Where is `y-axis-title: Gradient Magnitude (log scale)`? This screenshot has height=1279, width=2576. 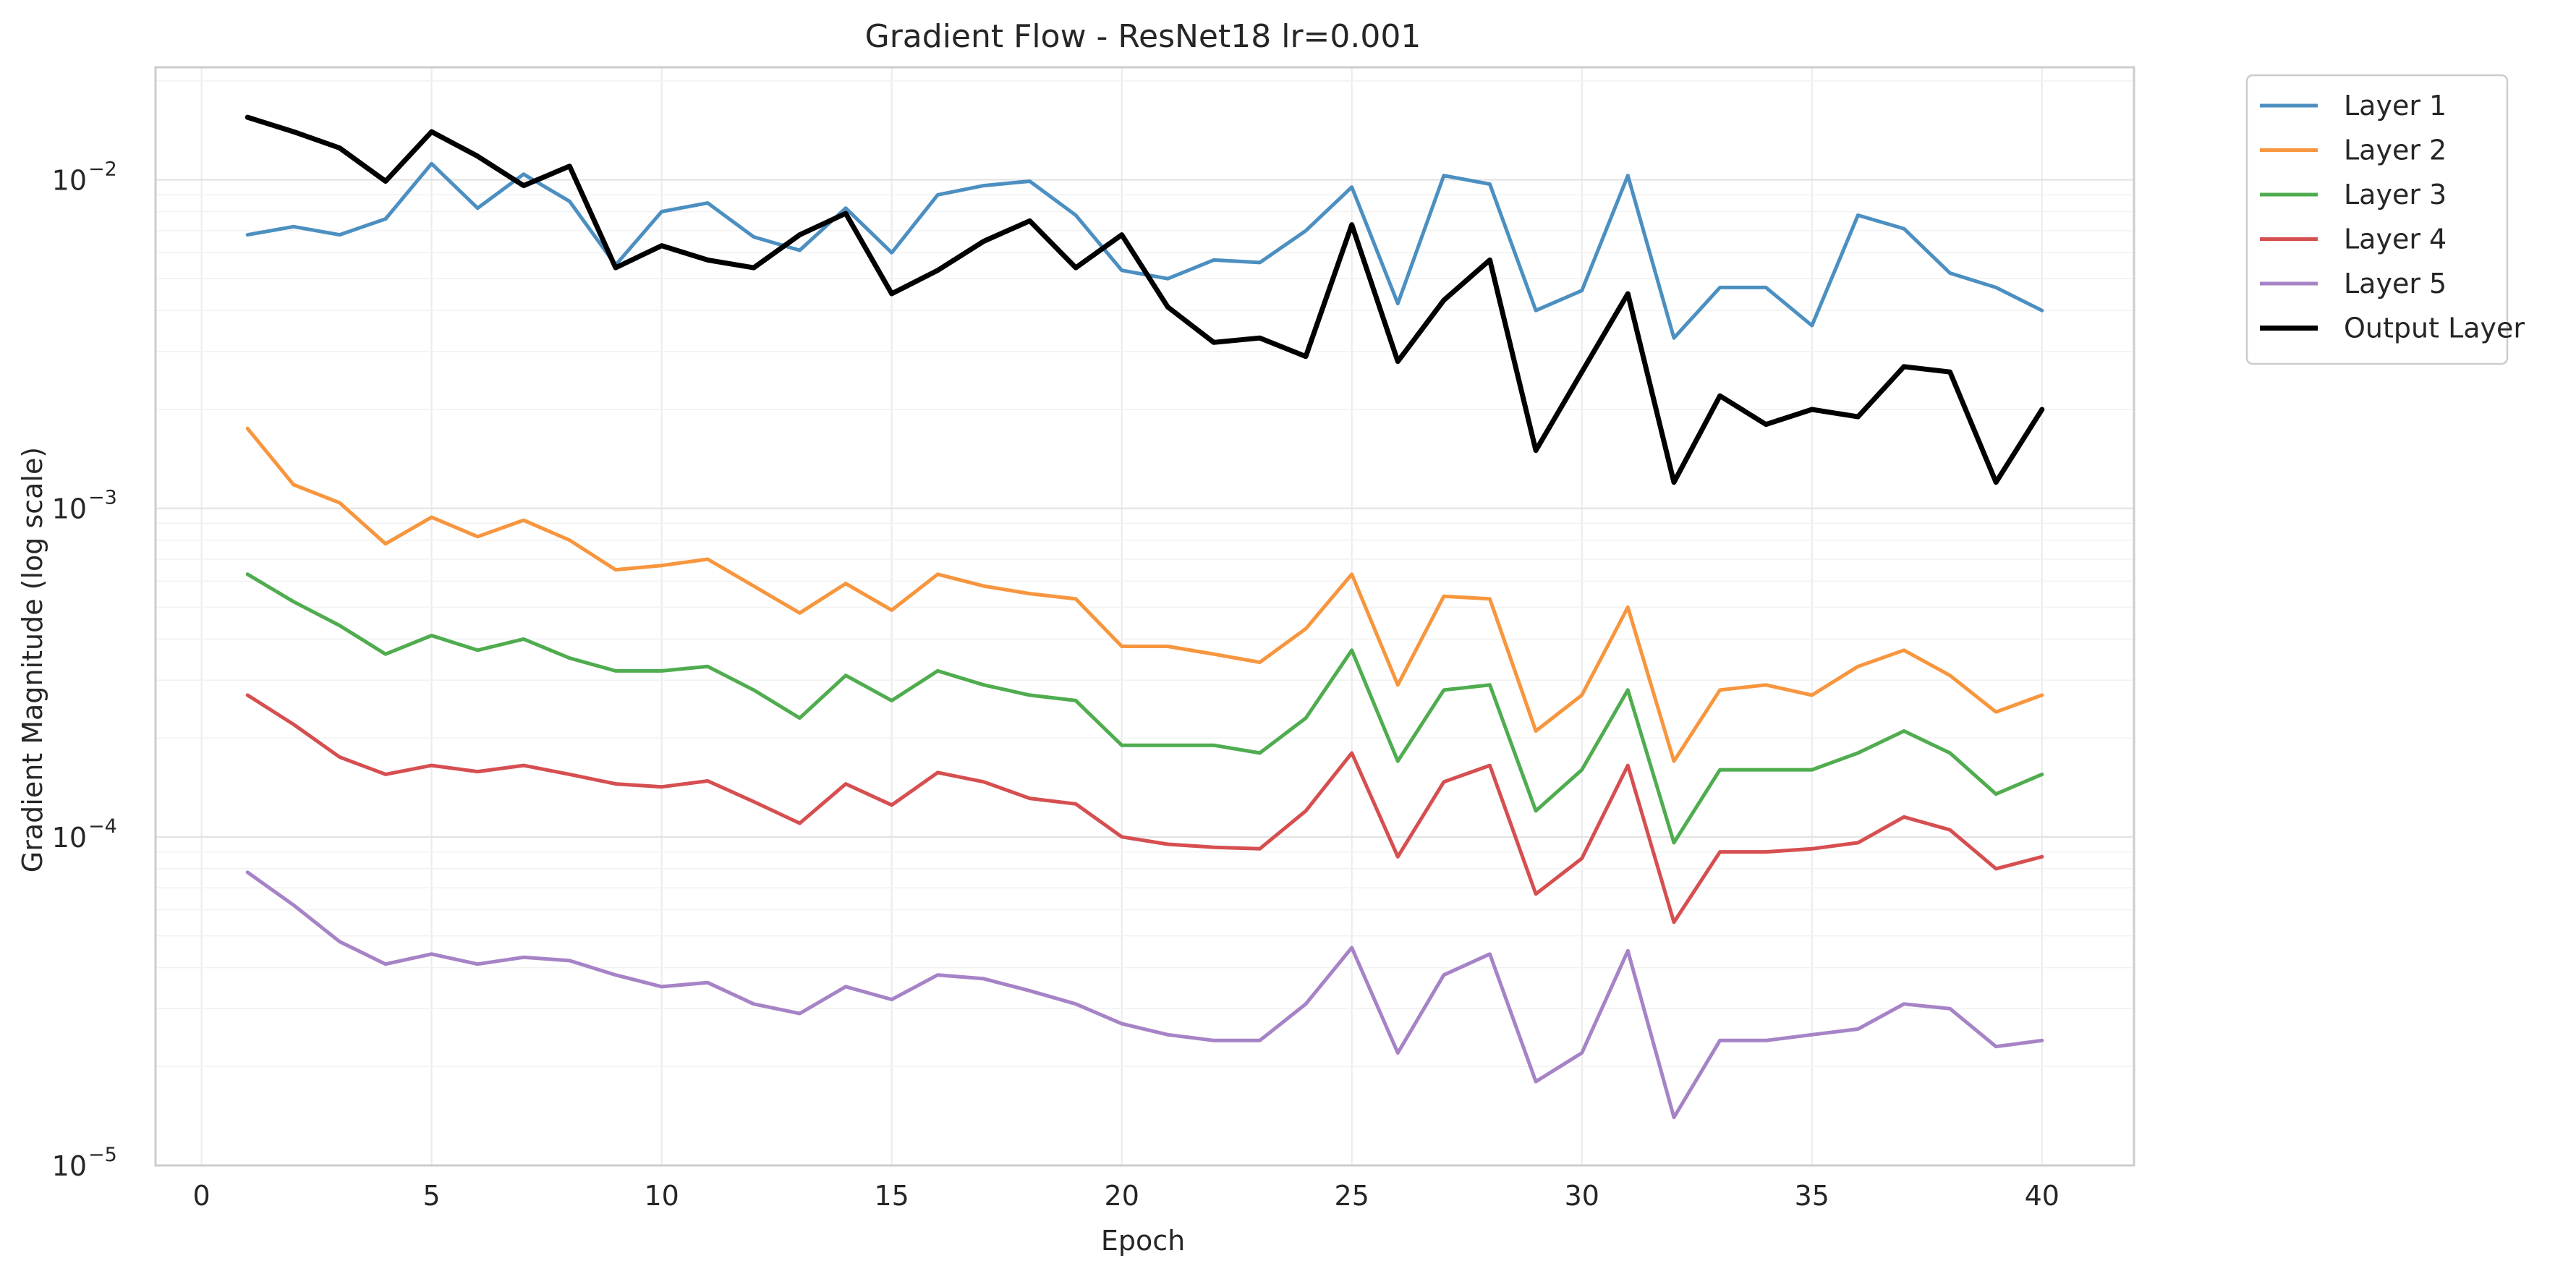 y-axis-title: Gradient Magnitude (log scale) is located at coordinates (32, 659).